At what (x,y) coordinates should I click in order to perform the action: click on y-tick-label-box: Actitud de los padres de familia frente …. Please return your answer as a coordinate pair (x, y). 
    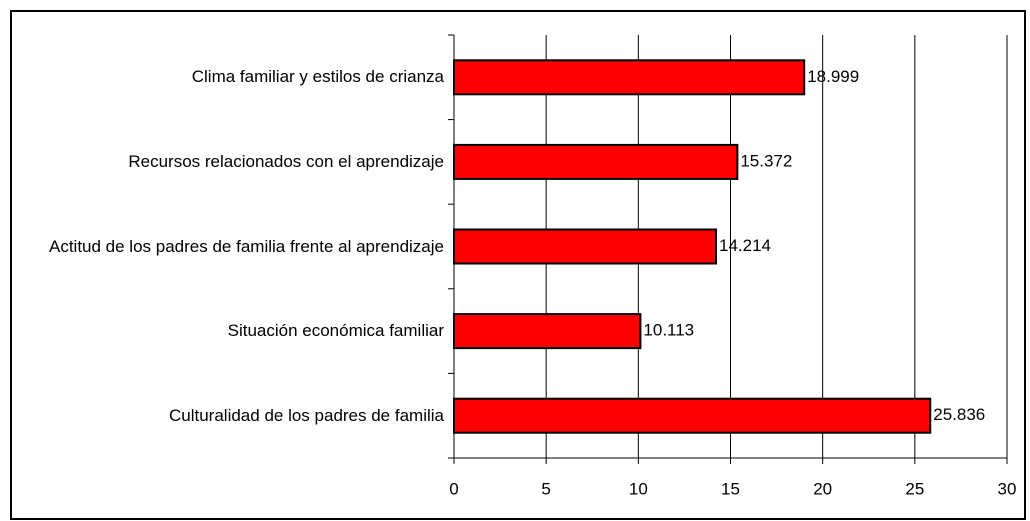
    Looking at the image, I should click on (232, 247).